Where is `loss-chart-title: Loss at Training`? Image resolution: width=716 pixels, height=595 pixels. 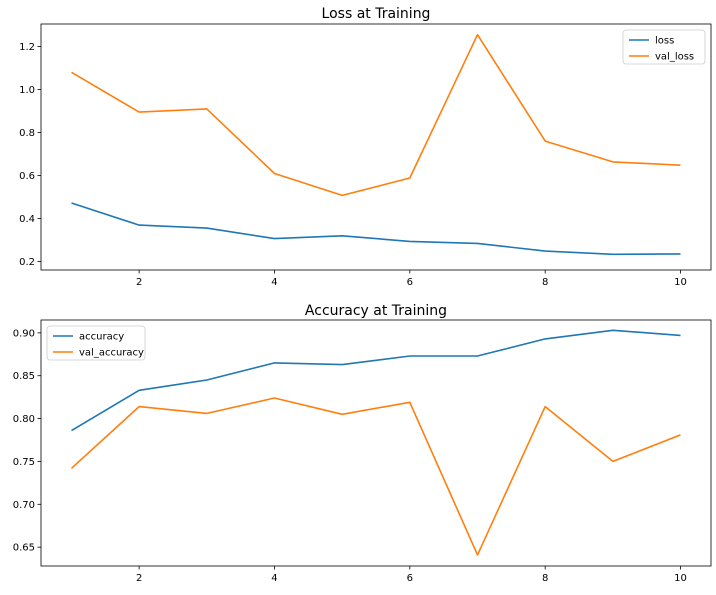
loss-chart-title: Loss at Training is located at coordinates (376, 14).